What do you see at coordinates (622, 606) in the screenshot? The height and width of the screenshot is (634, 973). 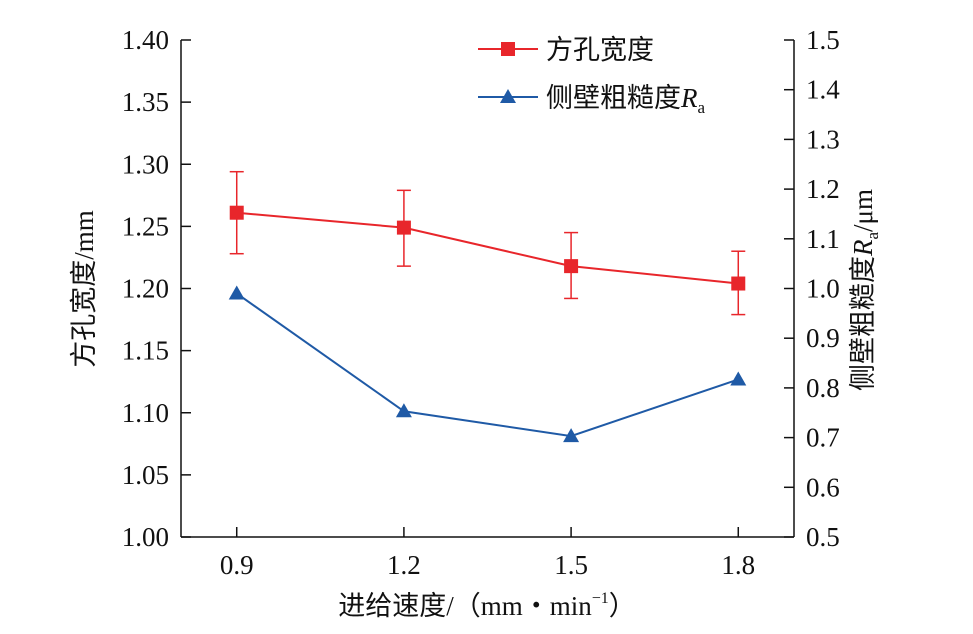 I see `x-axis-label-close: ）` at bounding box center [622, 606].